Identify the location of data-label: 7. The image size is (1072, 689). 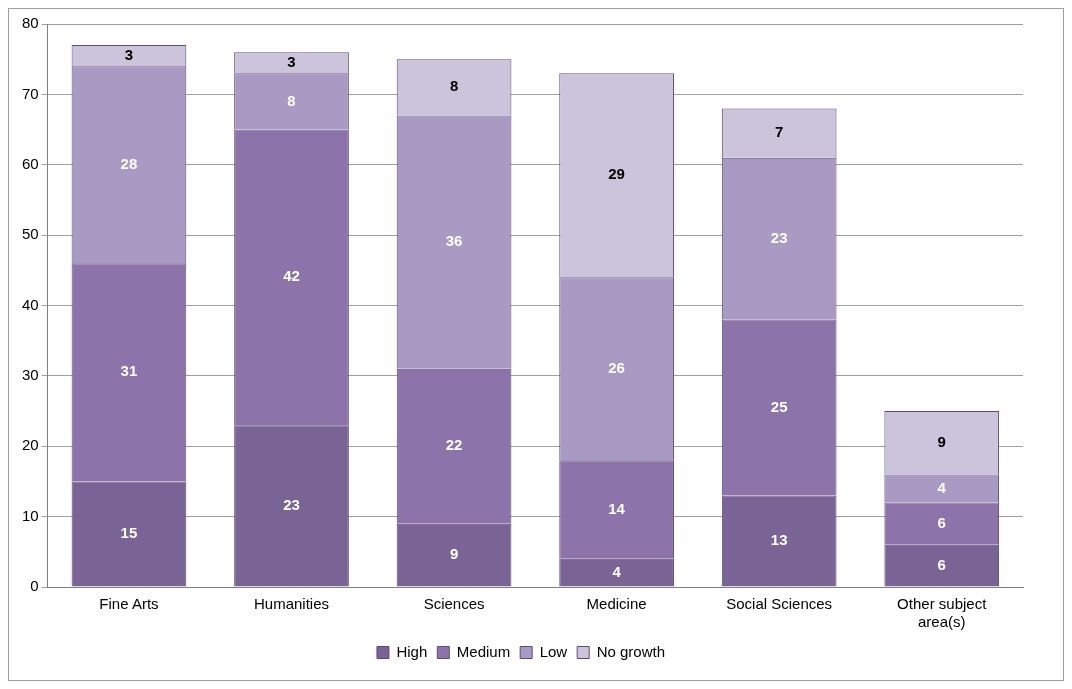
(779, 132).